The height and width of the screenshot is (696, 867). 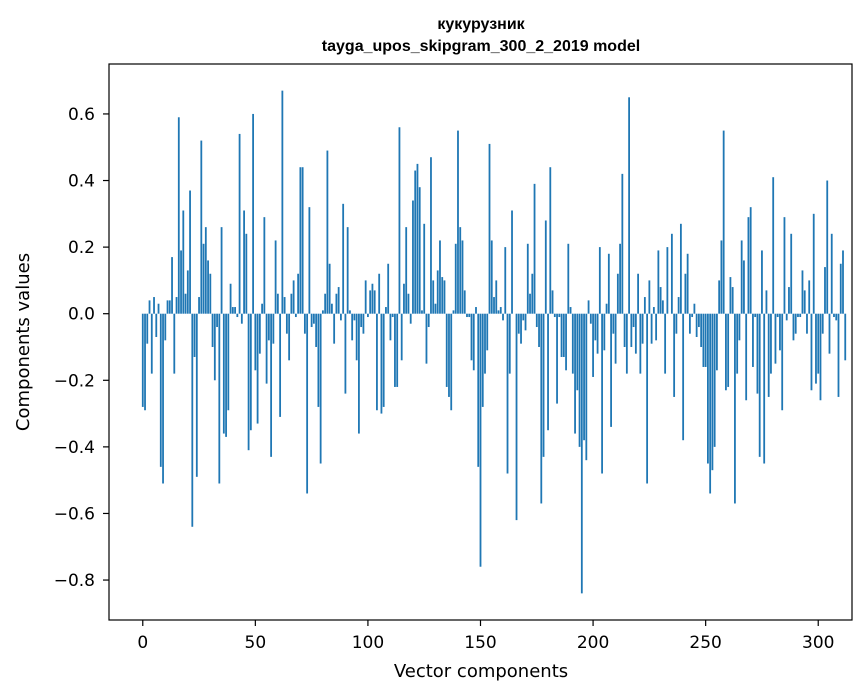 I want to click on y-axis-label: Components values, so click(x=23, y=342).